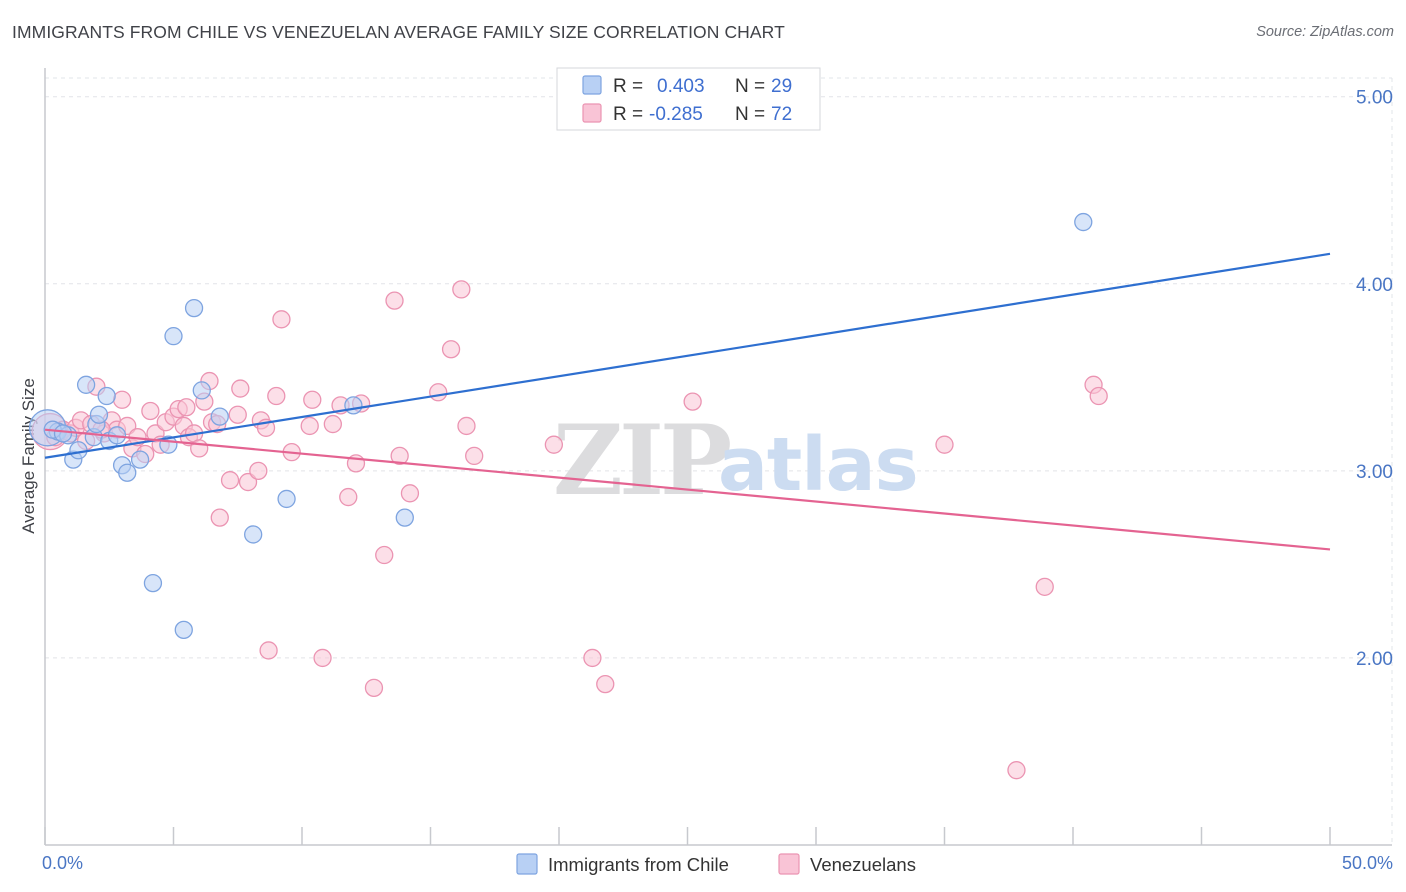 Image resolution: width=1406 pixels, height=892 pixels. What do you see at coordinates (863, 864) in the screenshot?
I see `series-legend-label-venezuelans: Venezuelans` at bounding box center [863, 864].